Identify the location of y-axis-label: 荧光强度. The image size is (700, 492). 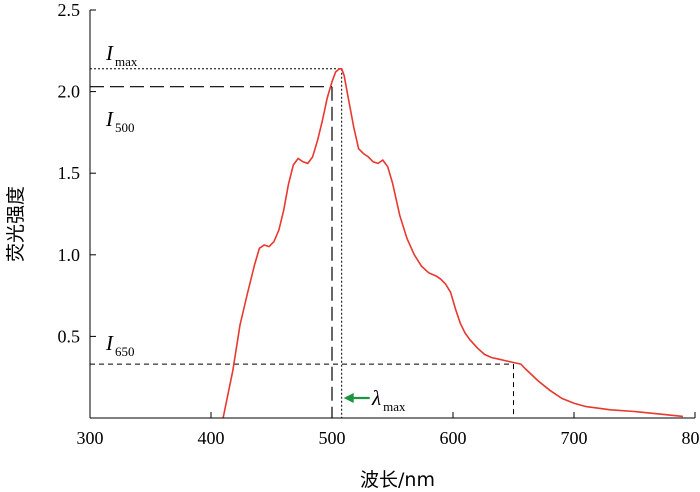
(16, 224).